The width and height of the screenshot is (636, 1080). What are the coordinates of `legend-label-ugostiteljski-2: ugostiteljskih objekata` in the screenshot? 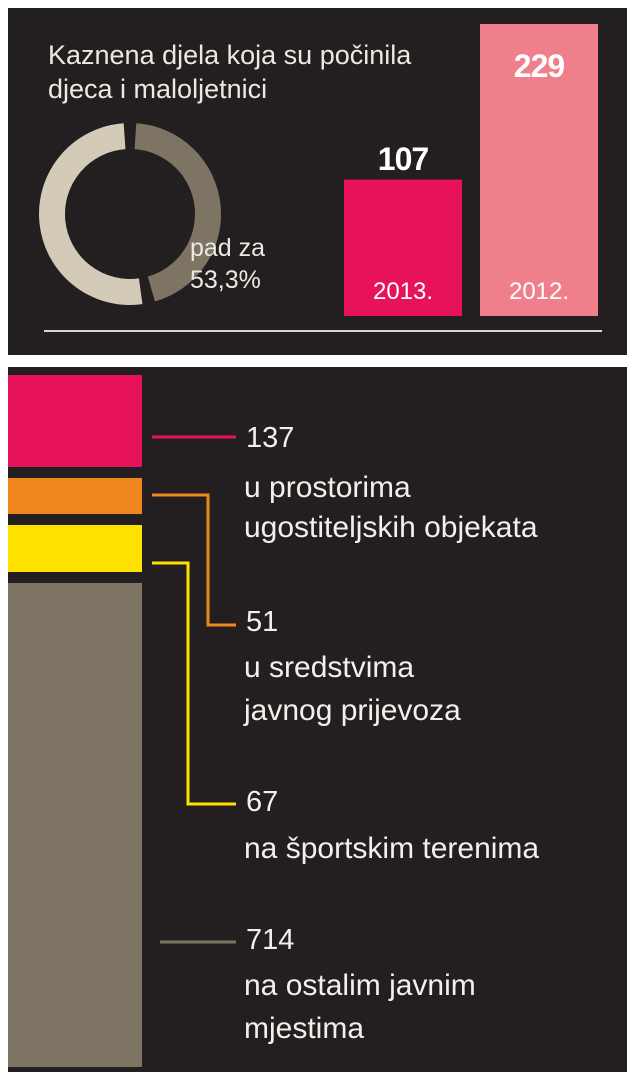 It's located at (391, 527).